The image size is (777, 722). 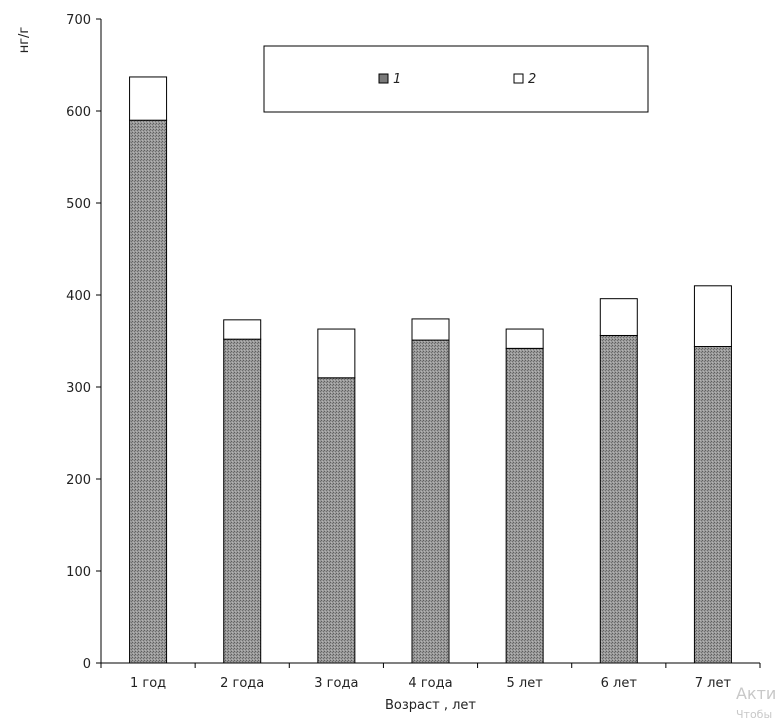 I want to click on x-tick-label: 3 года, so click(x=336, y=683).